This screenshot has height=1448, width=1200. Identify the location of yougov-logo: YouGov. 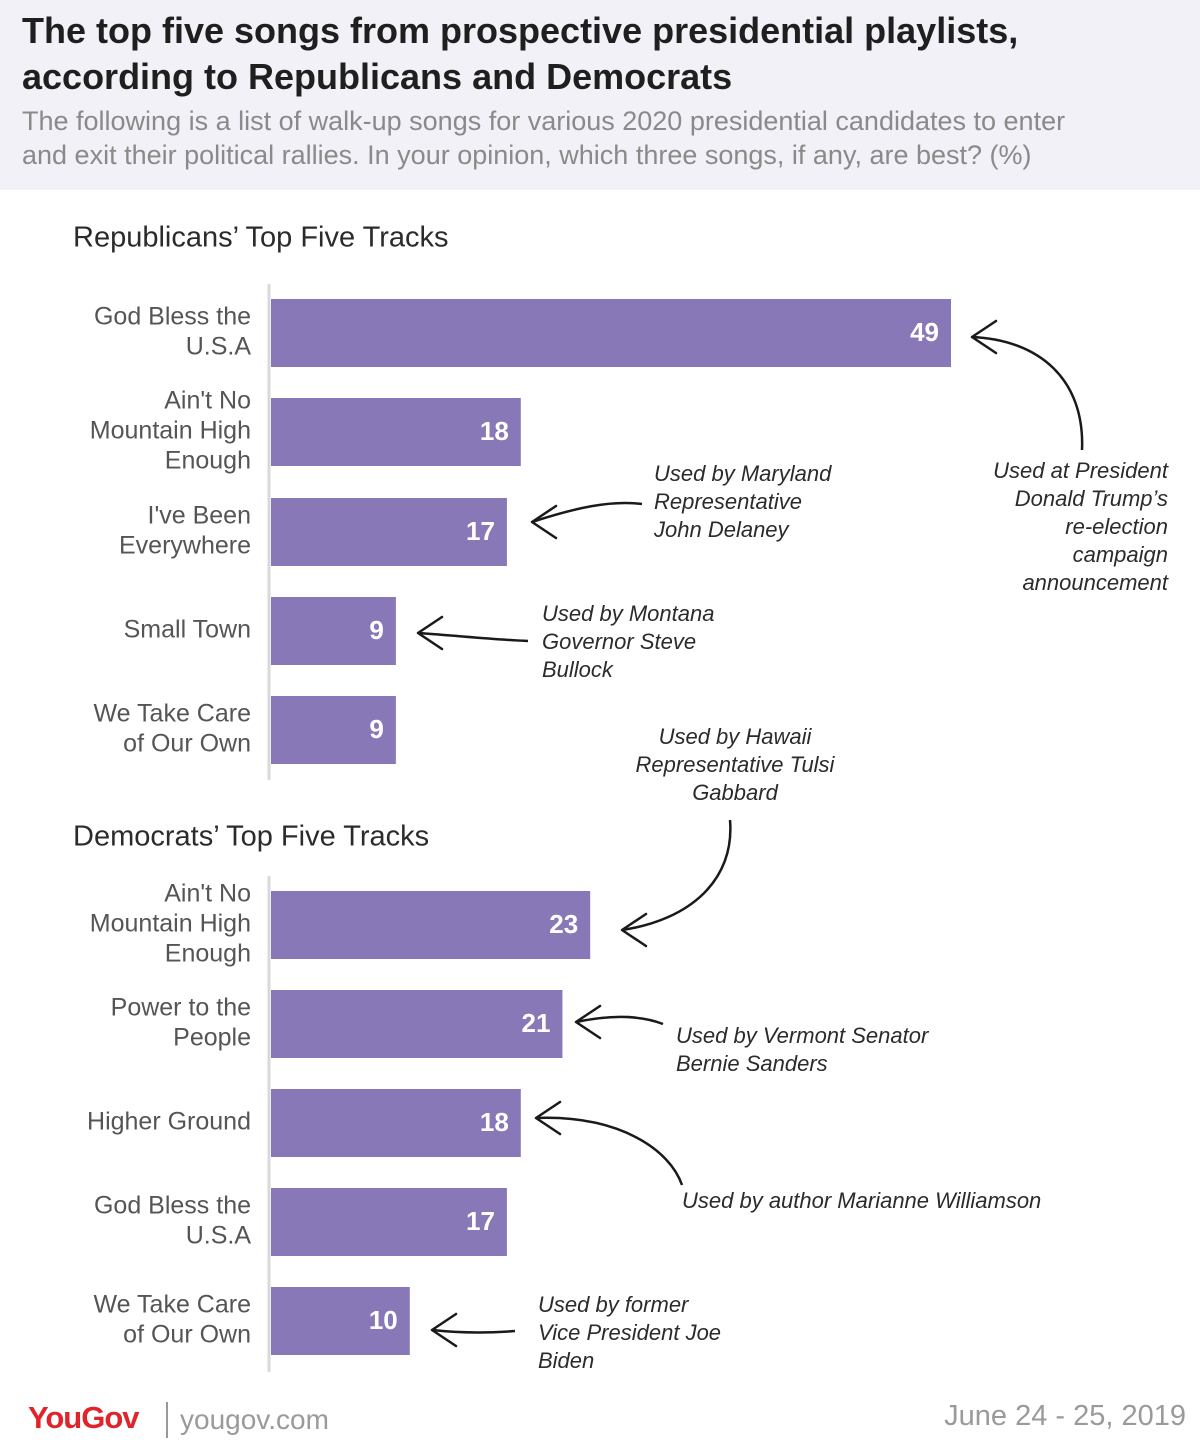
(84, 1417).